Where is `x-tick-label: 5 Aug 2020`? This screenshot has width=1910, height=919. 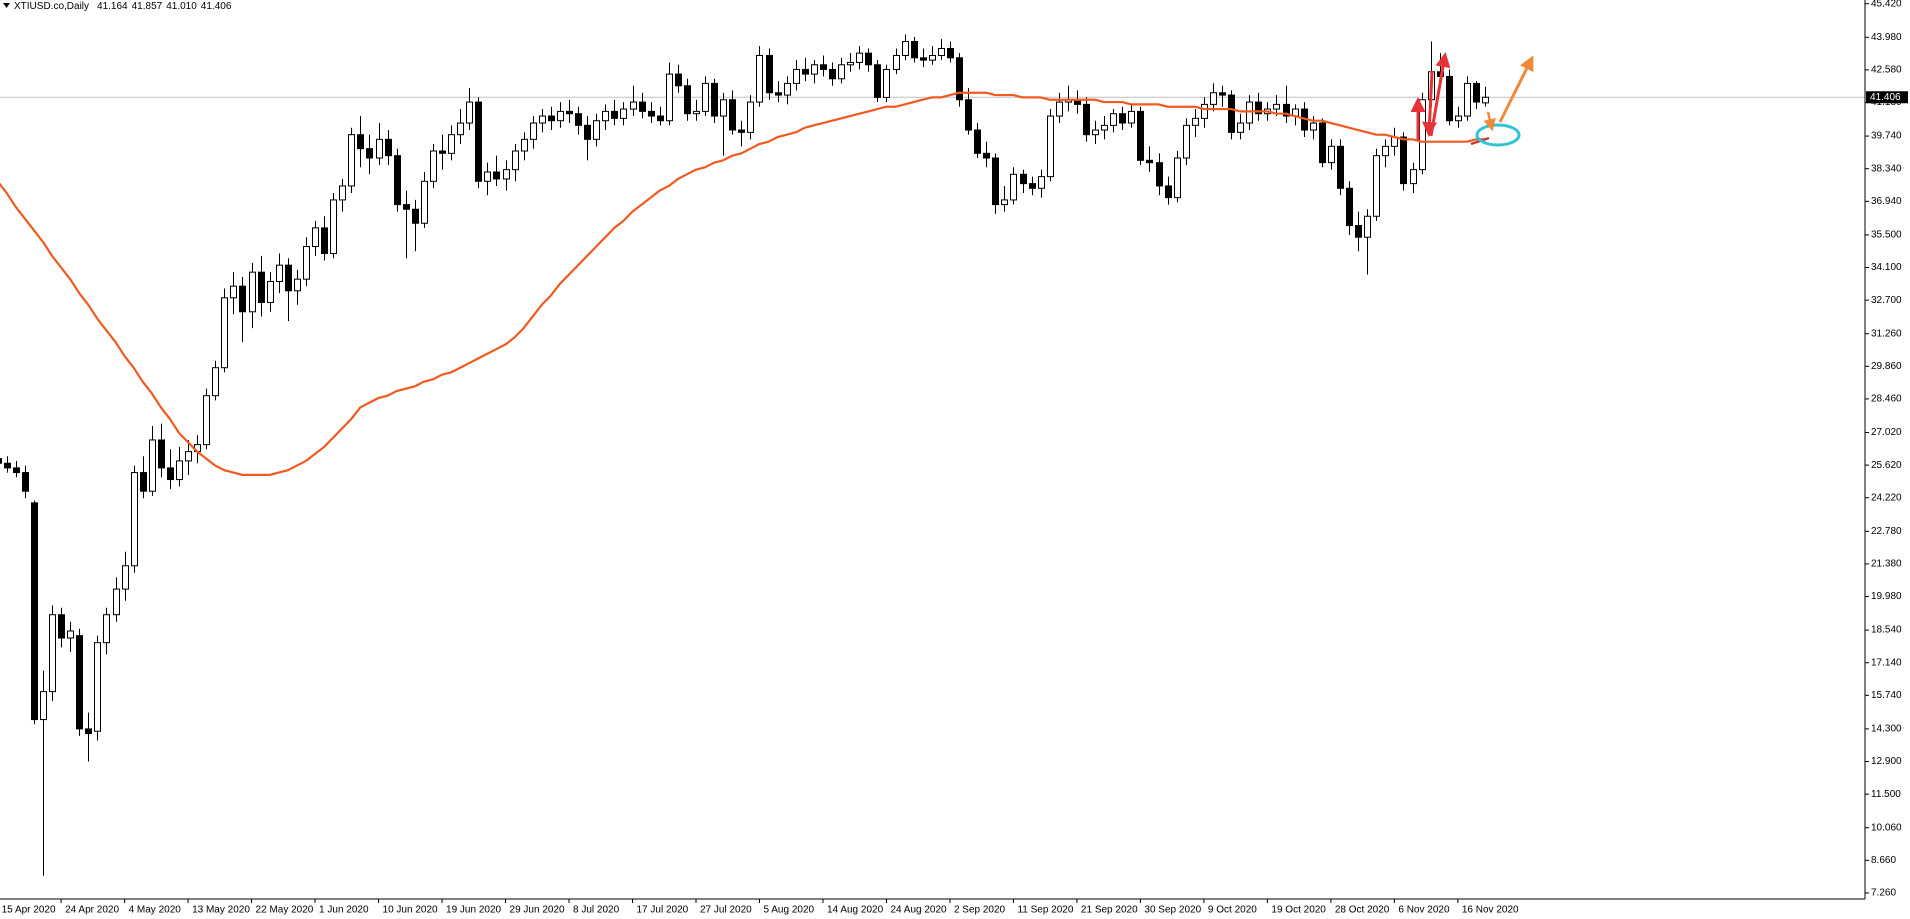 x-tick-label: 5 Aug 2020 is located at coordinates (788, 910).